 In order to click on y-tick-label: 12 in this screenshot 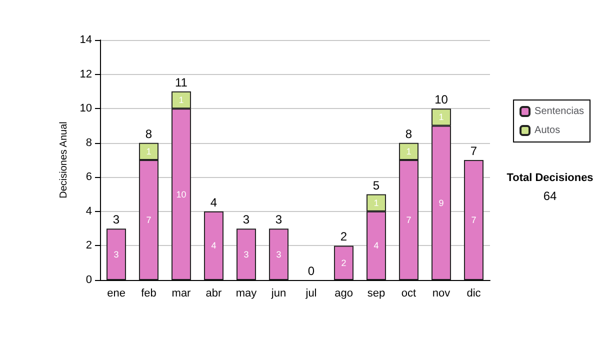, I will do `click(86, 74)`.